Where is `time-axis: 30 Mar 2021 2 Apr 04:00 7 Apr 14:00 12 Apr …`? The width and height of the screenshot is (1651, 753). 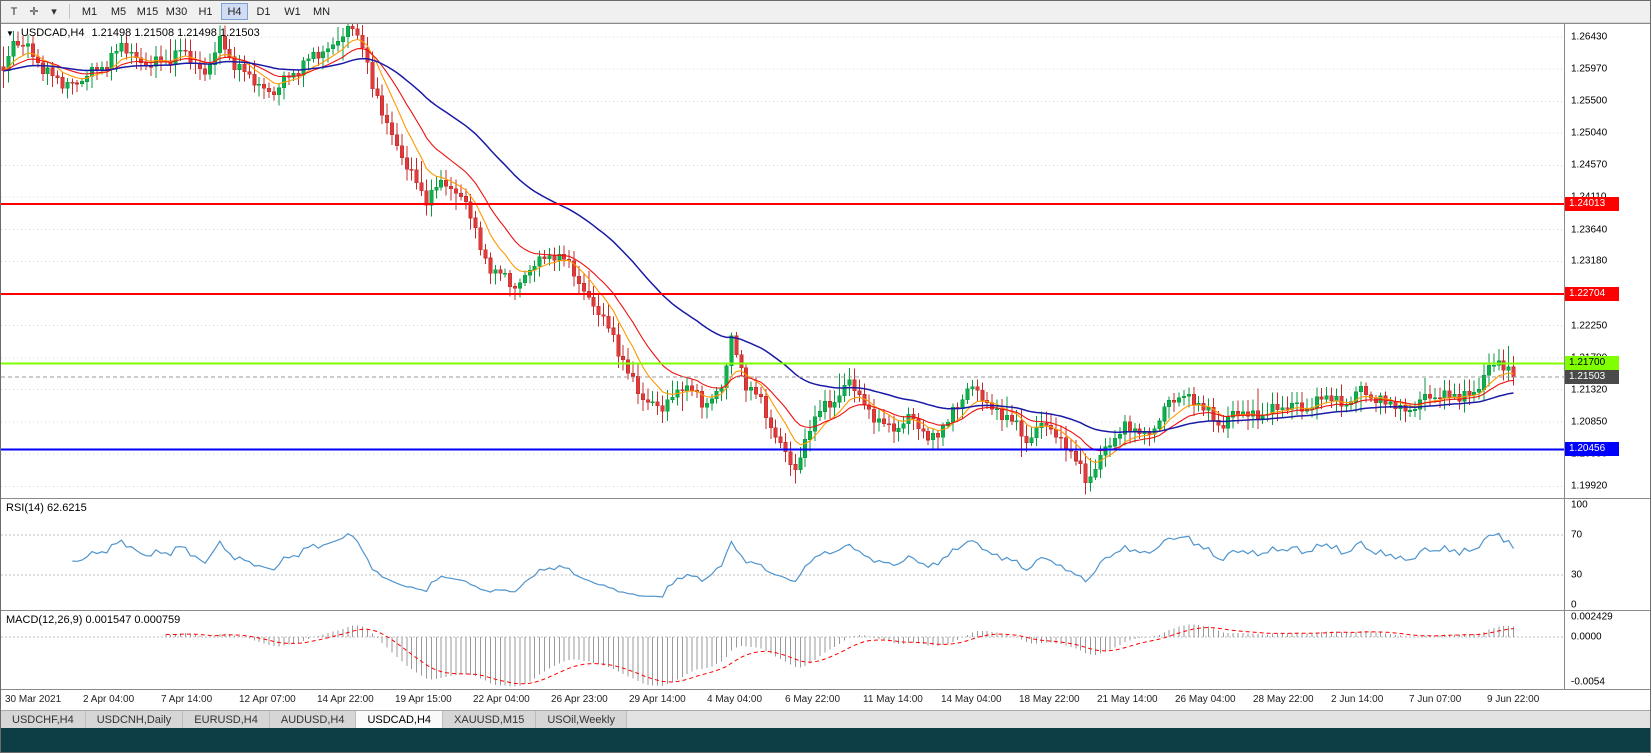
time-axis: 30 Mar 2021 2 Apr 04:00 7 Apr 14:00 12 Apr … is located at coordinates (825, 700).